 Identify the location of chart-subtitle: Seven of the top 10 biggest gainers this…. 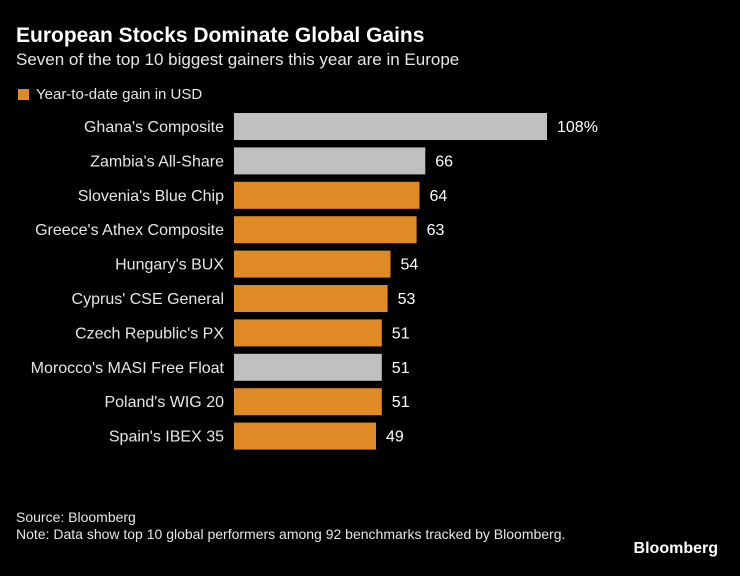
(238, 59).